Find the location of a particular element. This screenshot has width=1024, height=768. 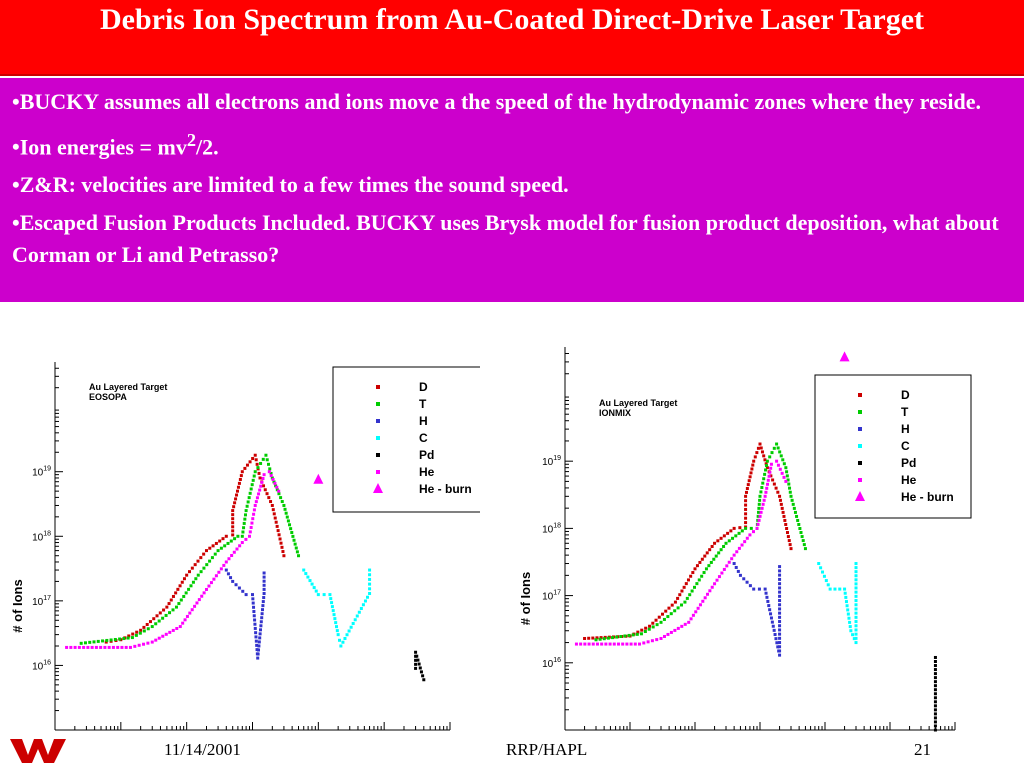

legend-label: H is located at coordinates (905, 429).